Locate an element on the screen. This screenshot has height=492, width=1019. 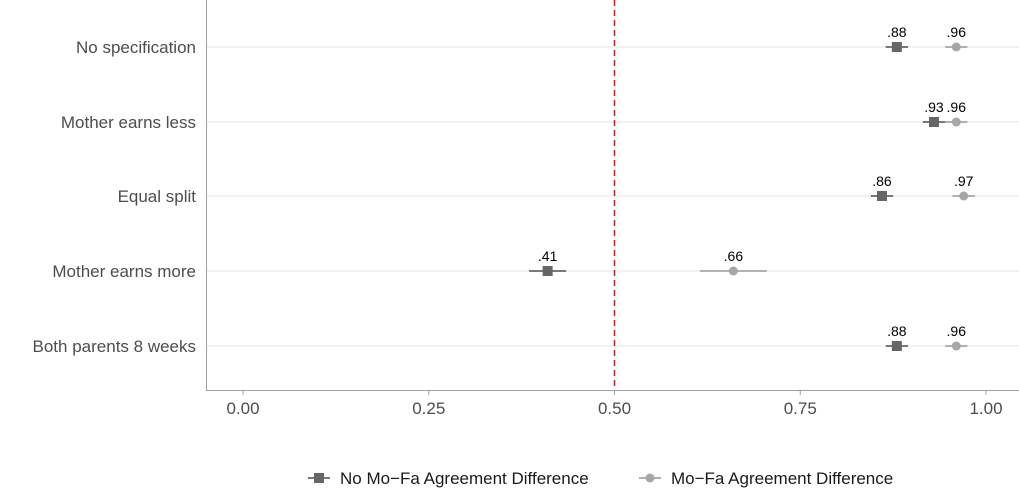
category-label: Mother earns more is located at coordinates (124, 271).